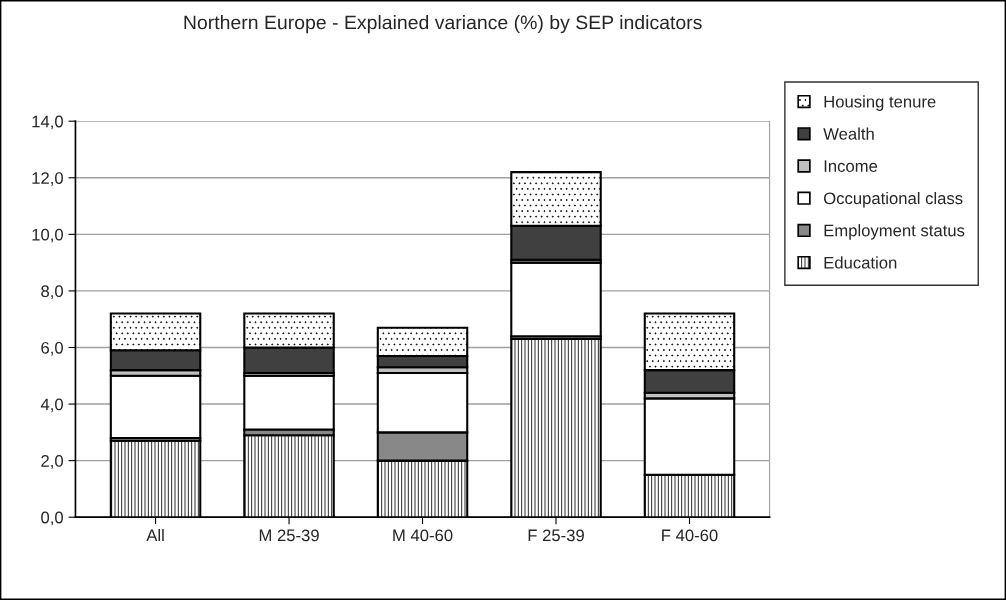 The height and width of the screenshot is (600, 1006). I want to click on x-tick-label: F 25-39, so click(556, 535).